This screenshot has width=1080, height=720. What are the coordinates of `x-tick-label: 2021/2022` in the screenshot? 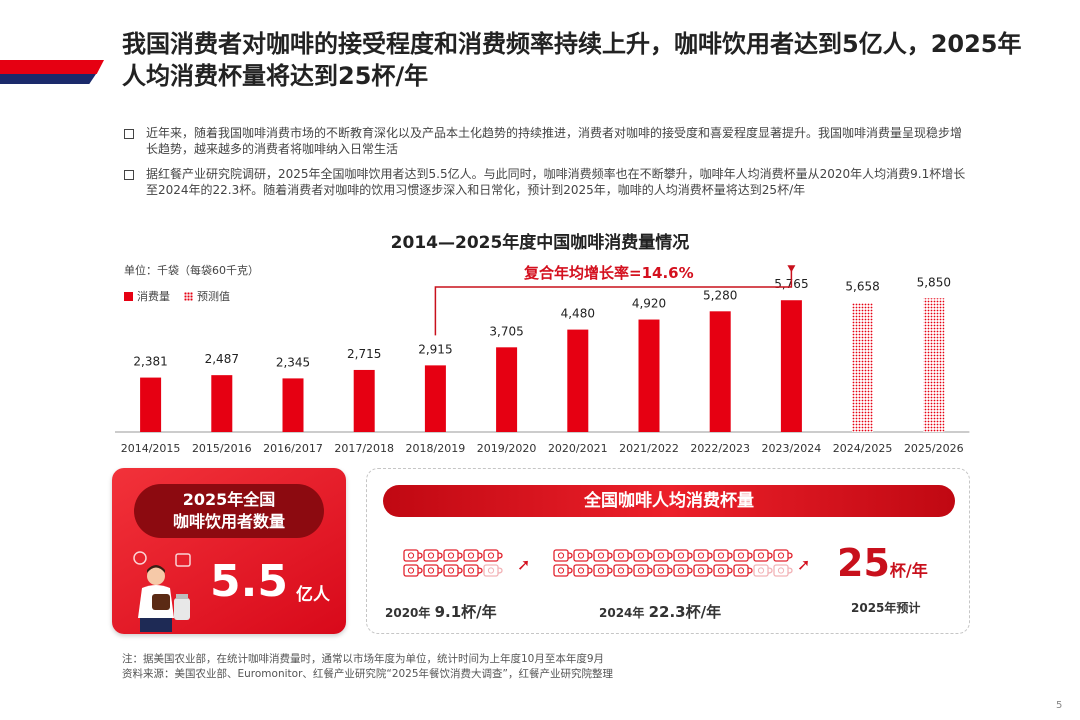 It's located at (649, 448).